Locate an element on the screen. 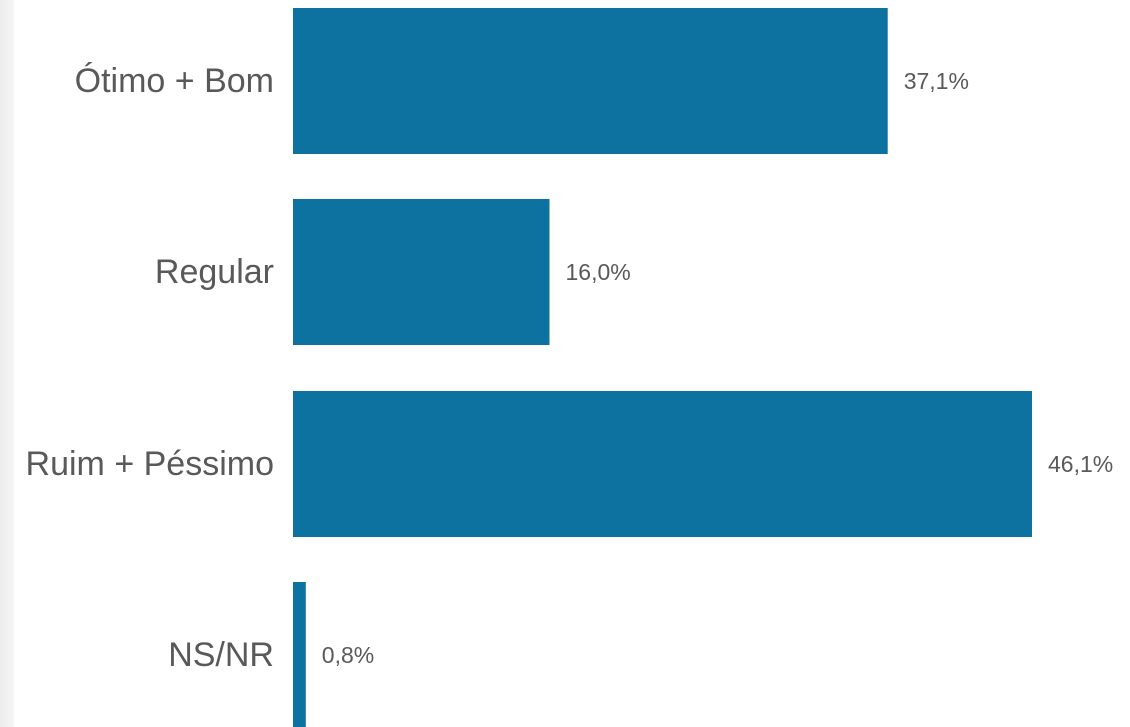  value-label: 16,0% is located at coordinates (598, 272).